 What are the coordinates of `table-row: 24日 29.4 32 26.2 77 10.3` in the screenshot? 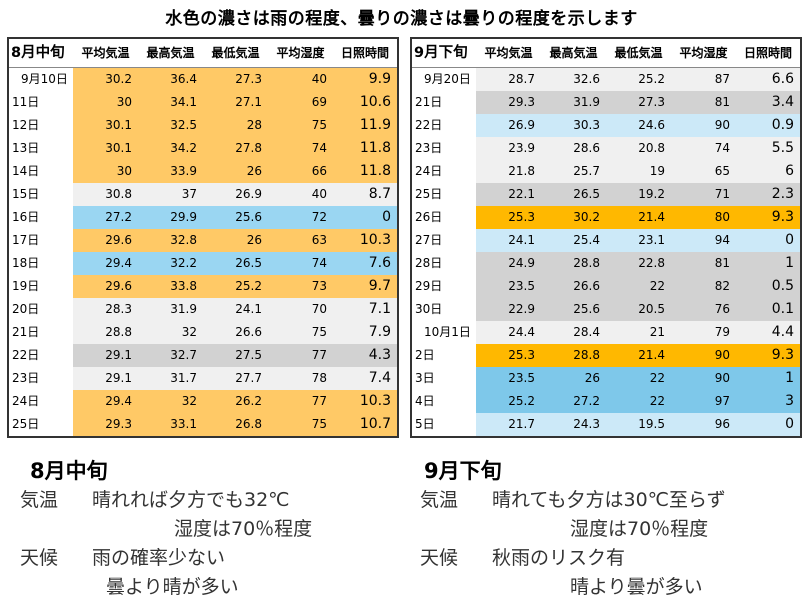 It's located at (203, 401).